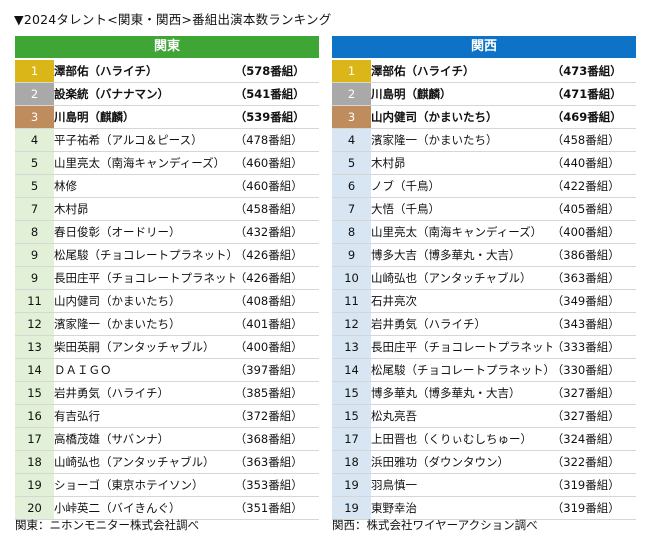  I want to click on kansai-ranking-row: 19 東野幸治 （319番組）, so click(484, 508).